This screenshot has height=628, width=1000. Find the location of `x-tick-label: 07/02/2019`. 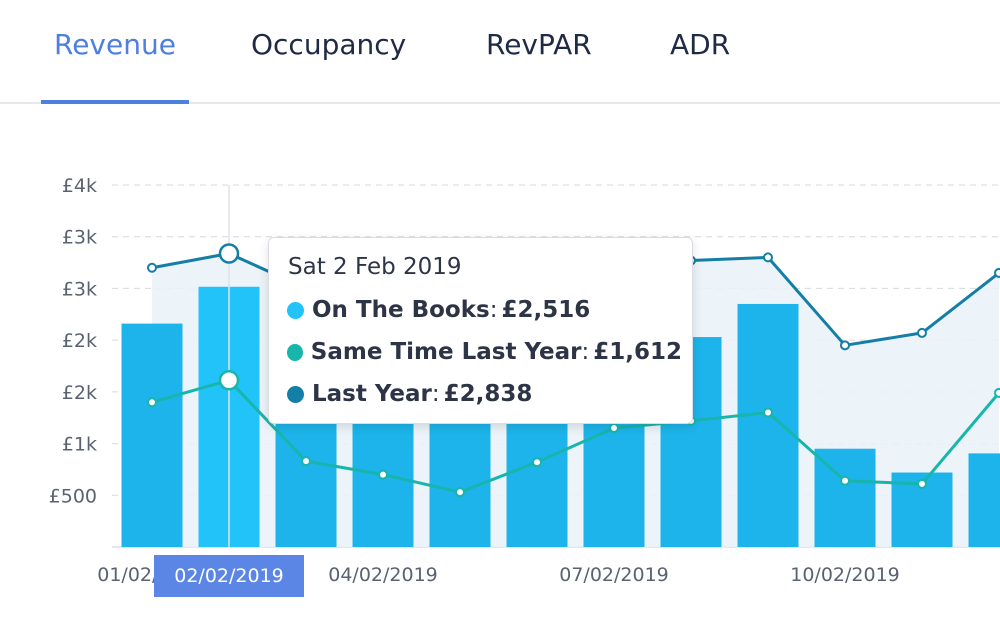

x-tick-label: 07/02/2019 is located at coordinates (614, 575).